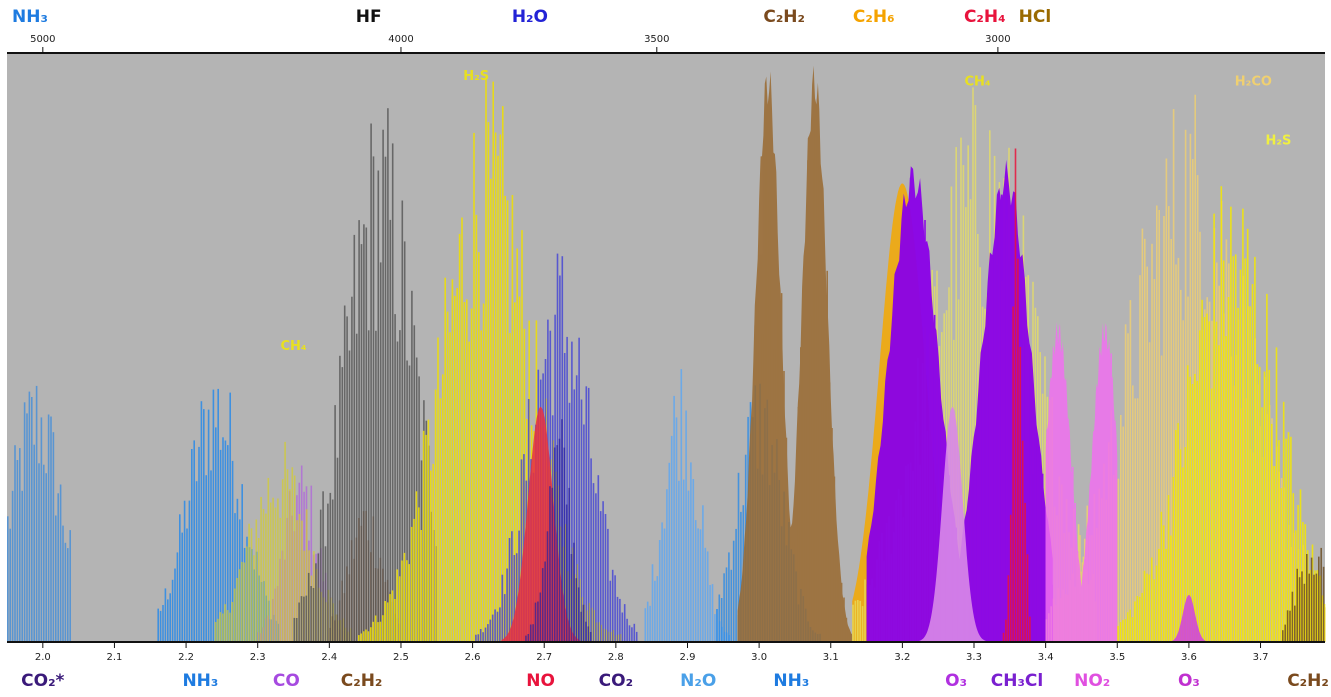 The width and height of the screenshot is (1331, 697). What do you see at coordinates (540, 681) in the screenshot?
I see `bottom-molecule-label: NO` at bounding box center [540, 681].